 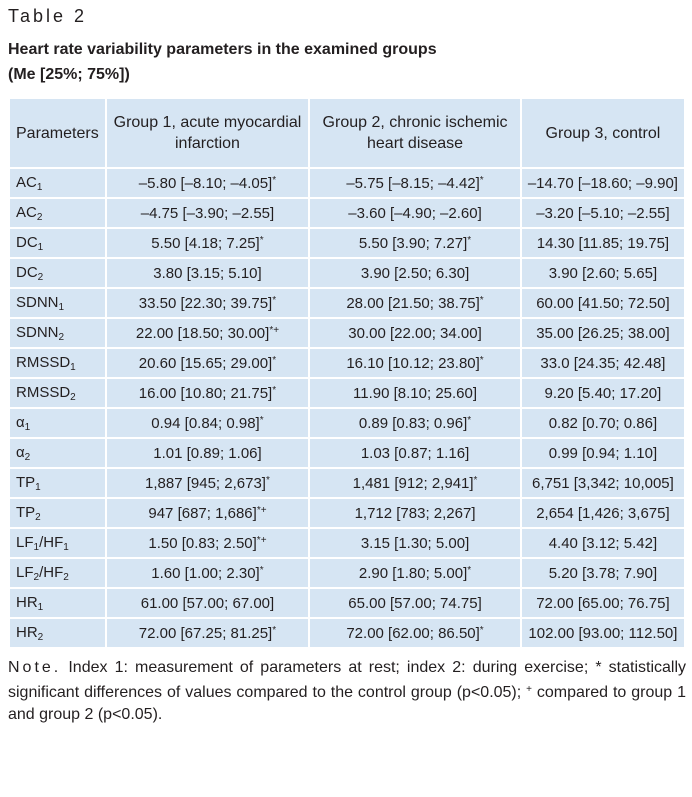 What do you see at coordinates (57, 273) in the screenshot?
I see `parameter-cell: DC2` at bounding box center [57, 273].